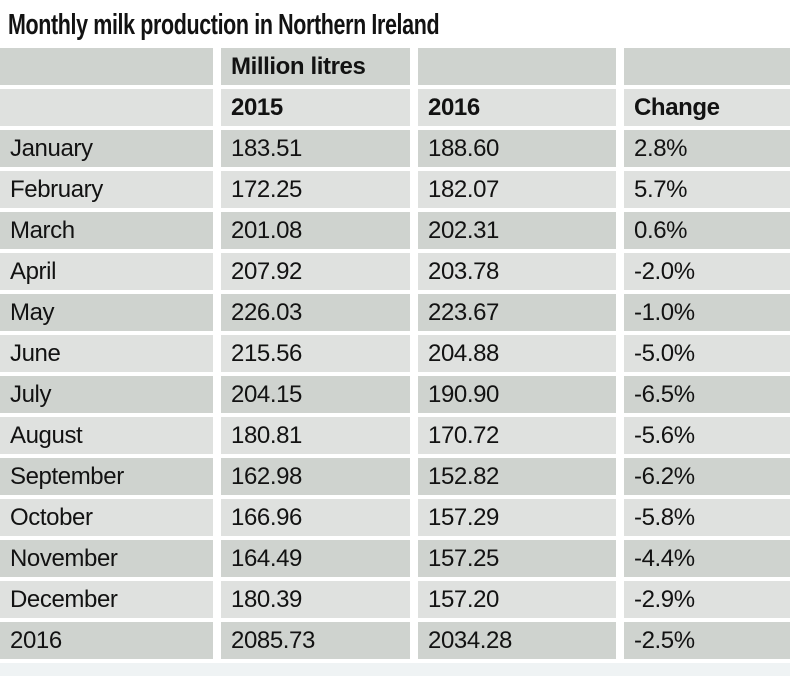 The width and height of the screenshot is (790, 676). I want to click on column-header-row: 2015 2016 Change, so click(395, 107).